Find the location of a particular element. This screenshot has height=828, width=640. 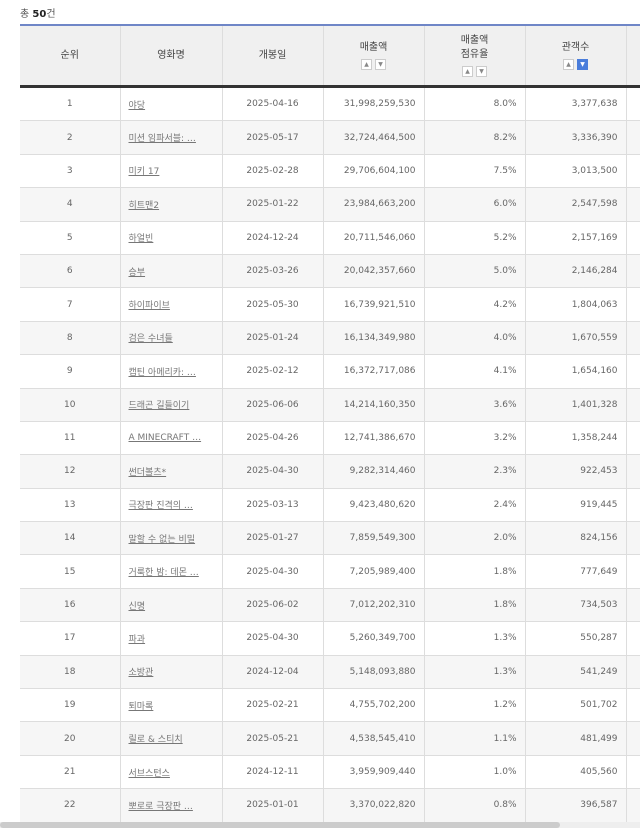

share-cell: 8.0% is located at coordinates (474, 104).